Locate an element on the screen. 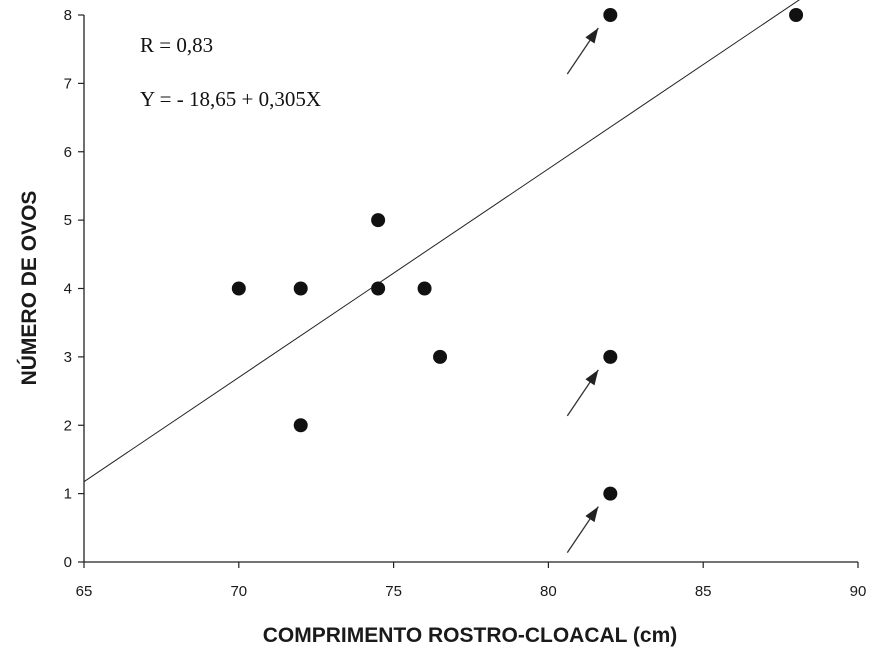 This screenshot has width=874, height=650. arrows is located at coordinates (582, 290).